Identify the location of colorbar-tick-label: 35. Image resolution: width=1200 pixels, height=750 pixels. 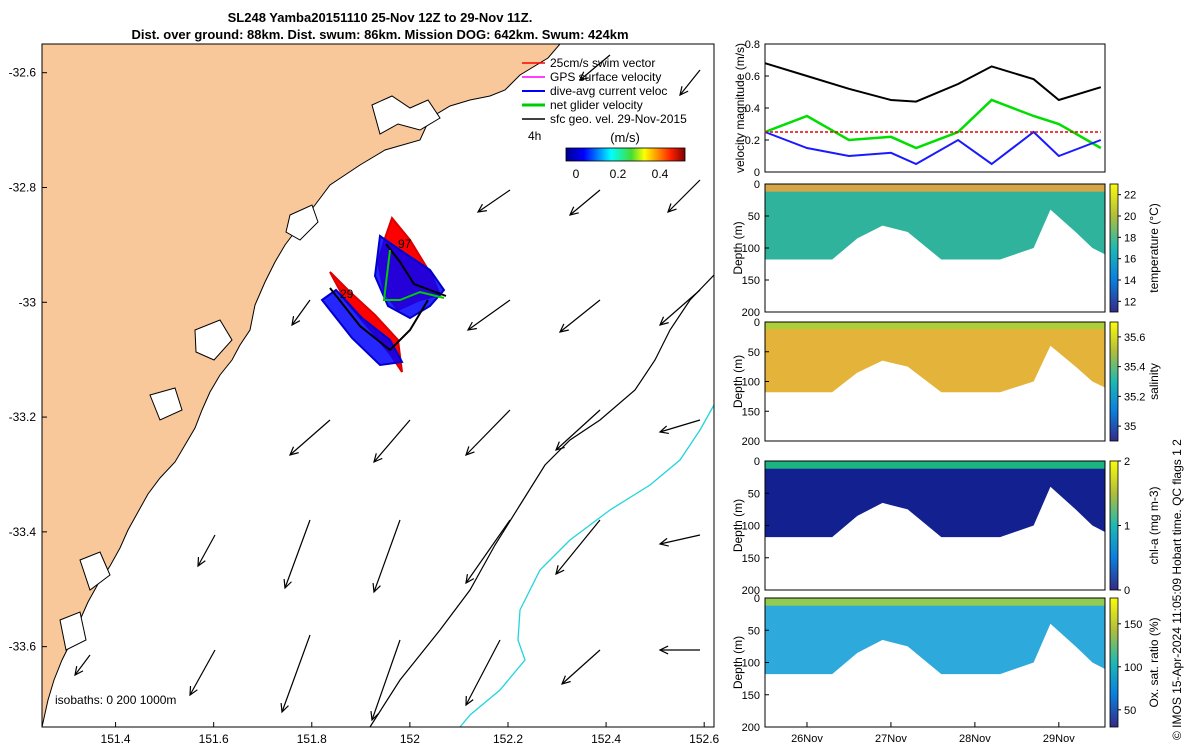
(1130, 427).